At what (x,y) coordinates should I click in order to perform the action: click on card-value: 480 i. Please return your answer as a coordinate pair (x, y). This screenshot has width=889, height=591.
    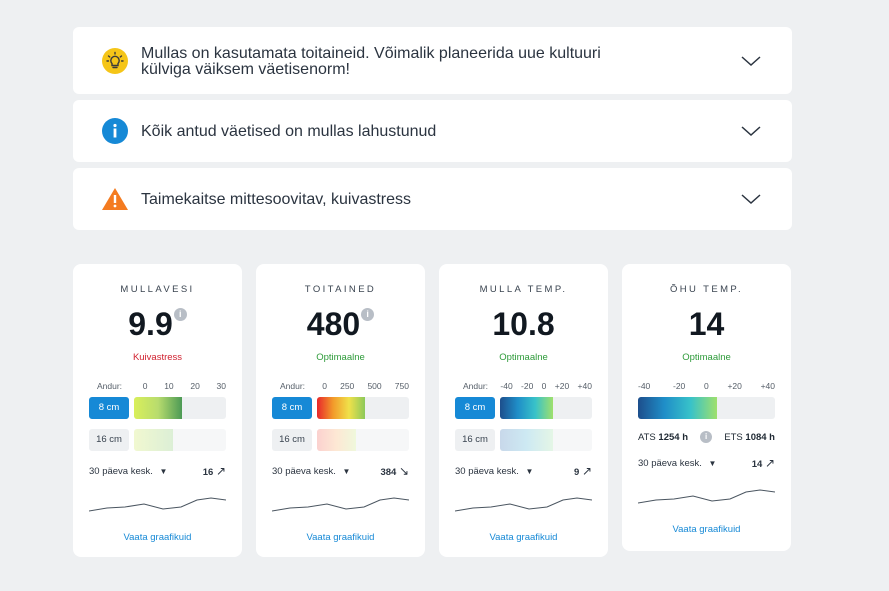
    Looking at the image, I should click on (340, 324).